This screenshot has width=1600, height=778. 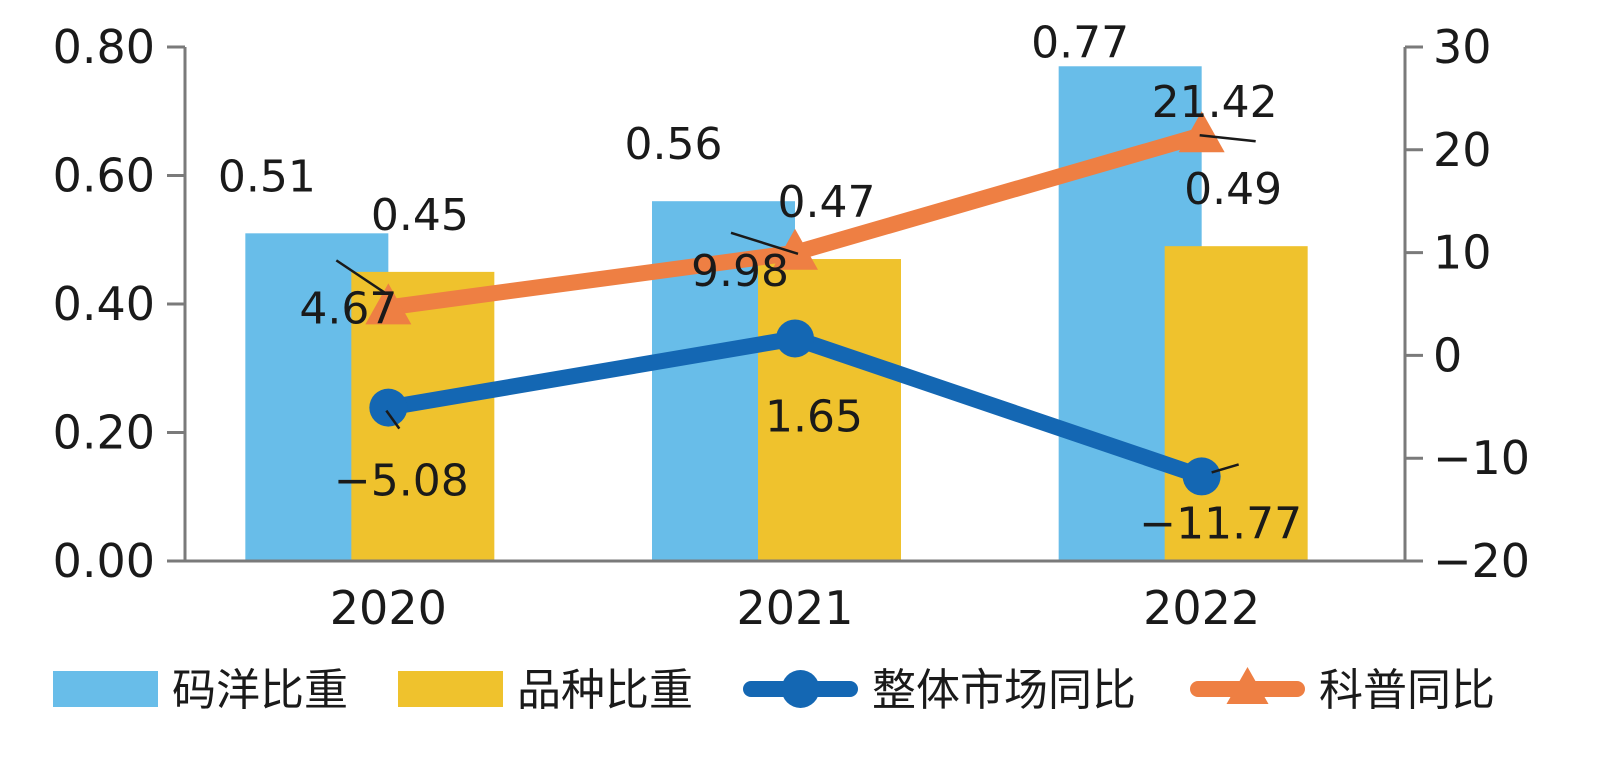 I want to click on data-label-整体市场同比-2020: −5.08, so click(x=401, y=481).